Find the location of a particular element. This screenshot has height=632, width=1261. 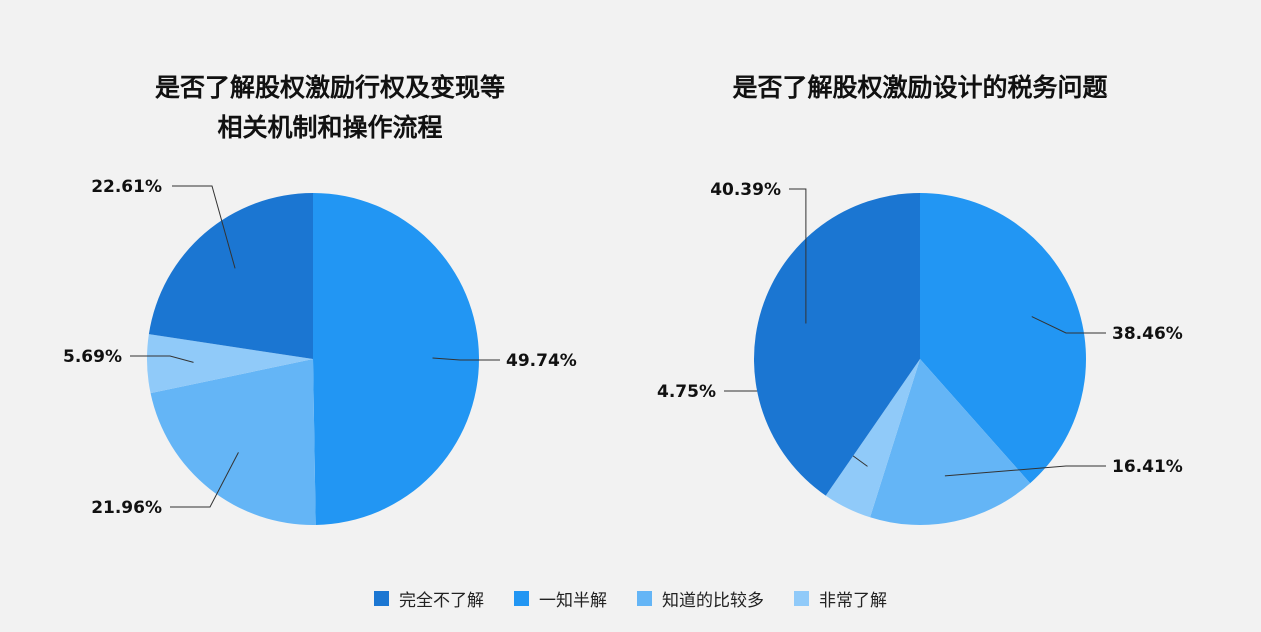

chart-title-left-line1: 是否了解股权激励行权及变现等 is located at coordinates (329, 87).